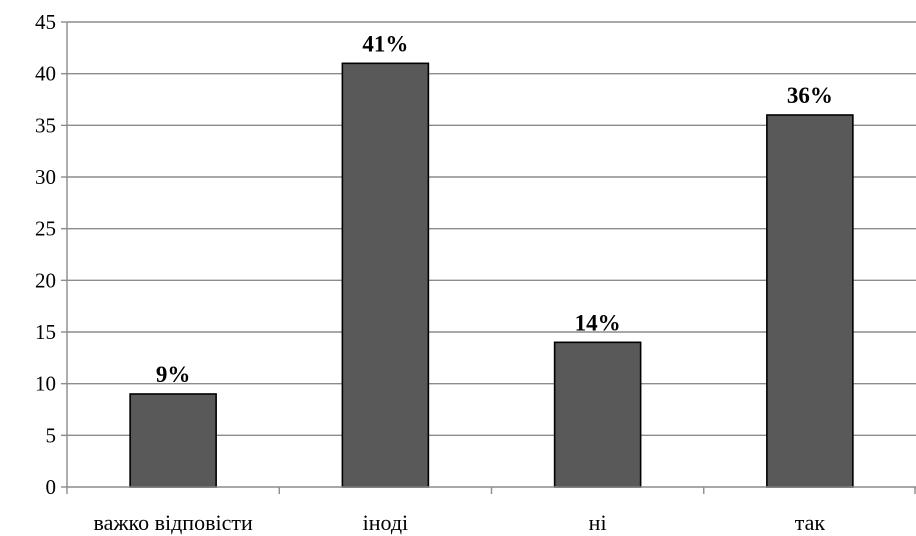 This screenshot has width=916, height=536. Describe the element at coordinates (45, 384) in the screenshot. I see `y-tick-label: 10` at that location.